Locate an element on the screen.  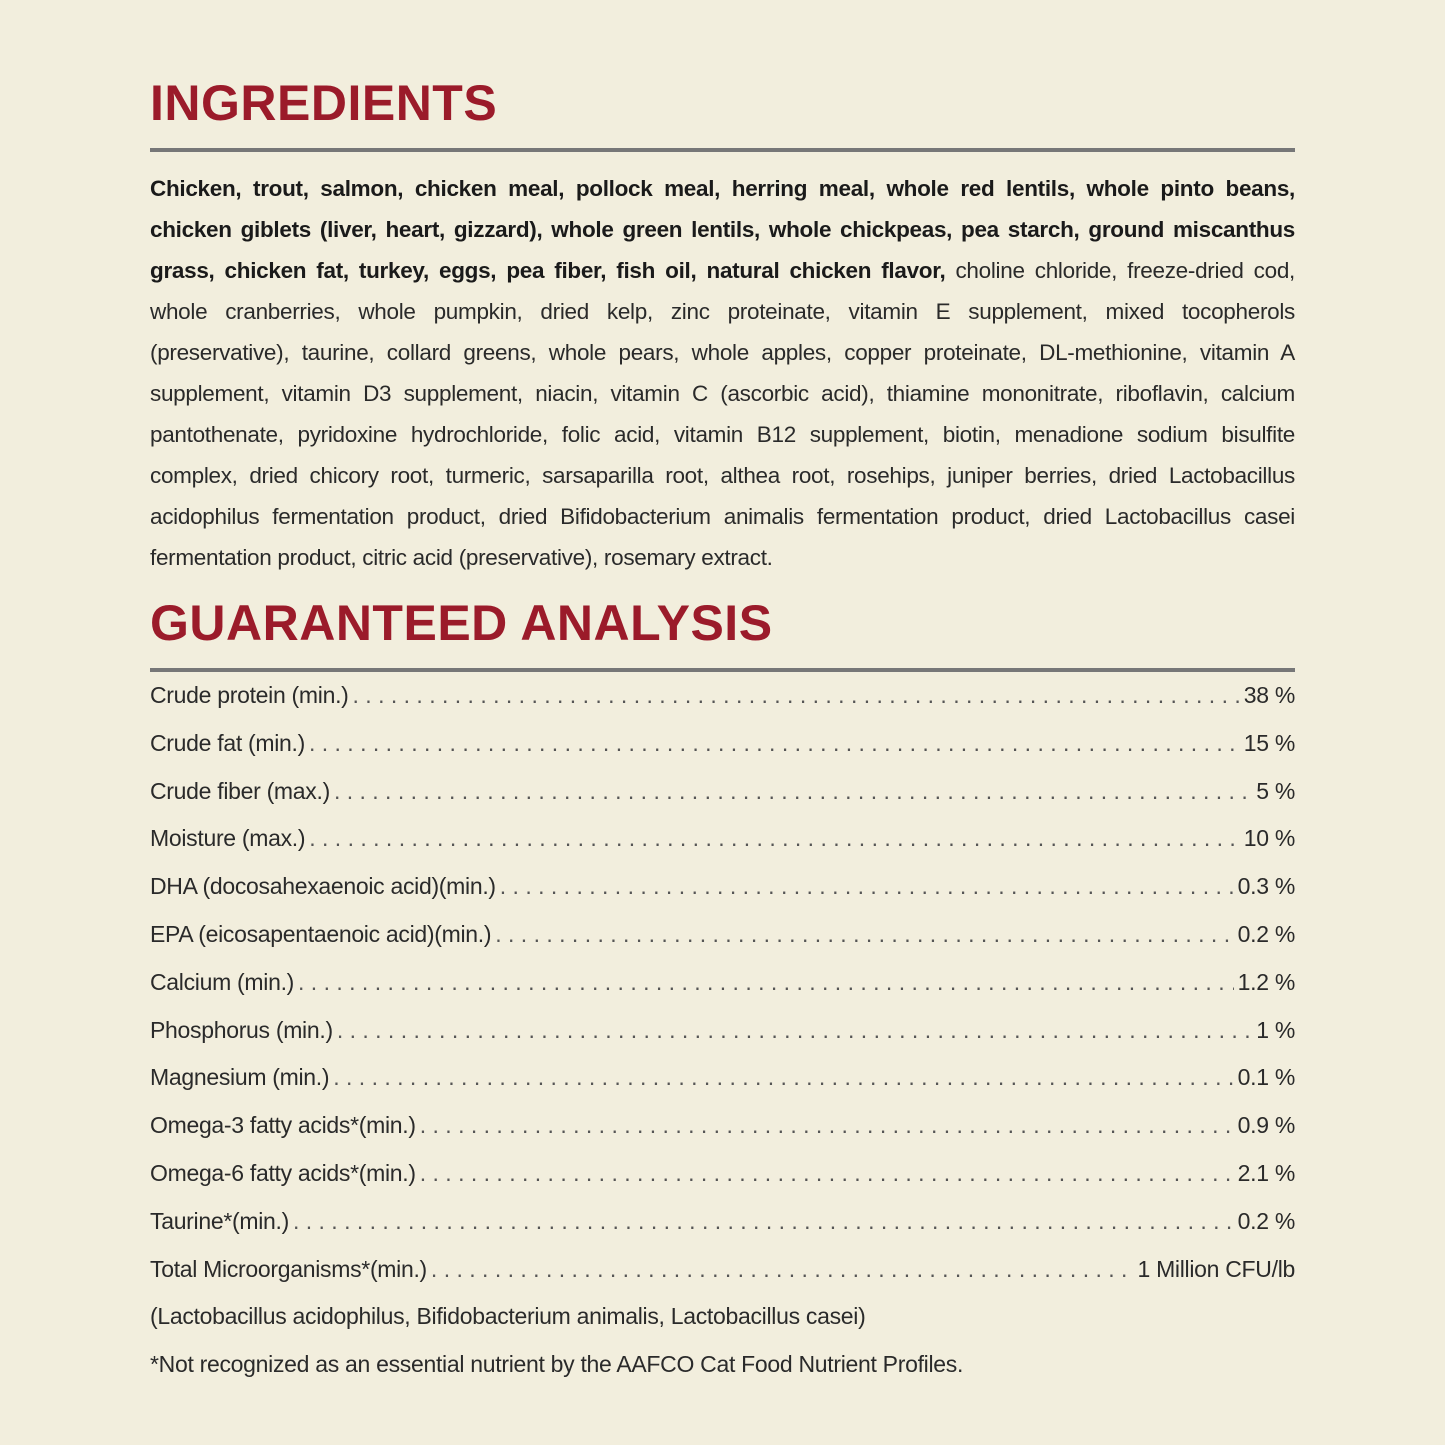
analysis-row: EPA (eicosapentaenoic acid)(min.) 0.2 % is located at coordinates (722, 945).